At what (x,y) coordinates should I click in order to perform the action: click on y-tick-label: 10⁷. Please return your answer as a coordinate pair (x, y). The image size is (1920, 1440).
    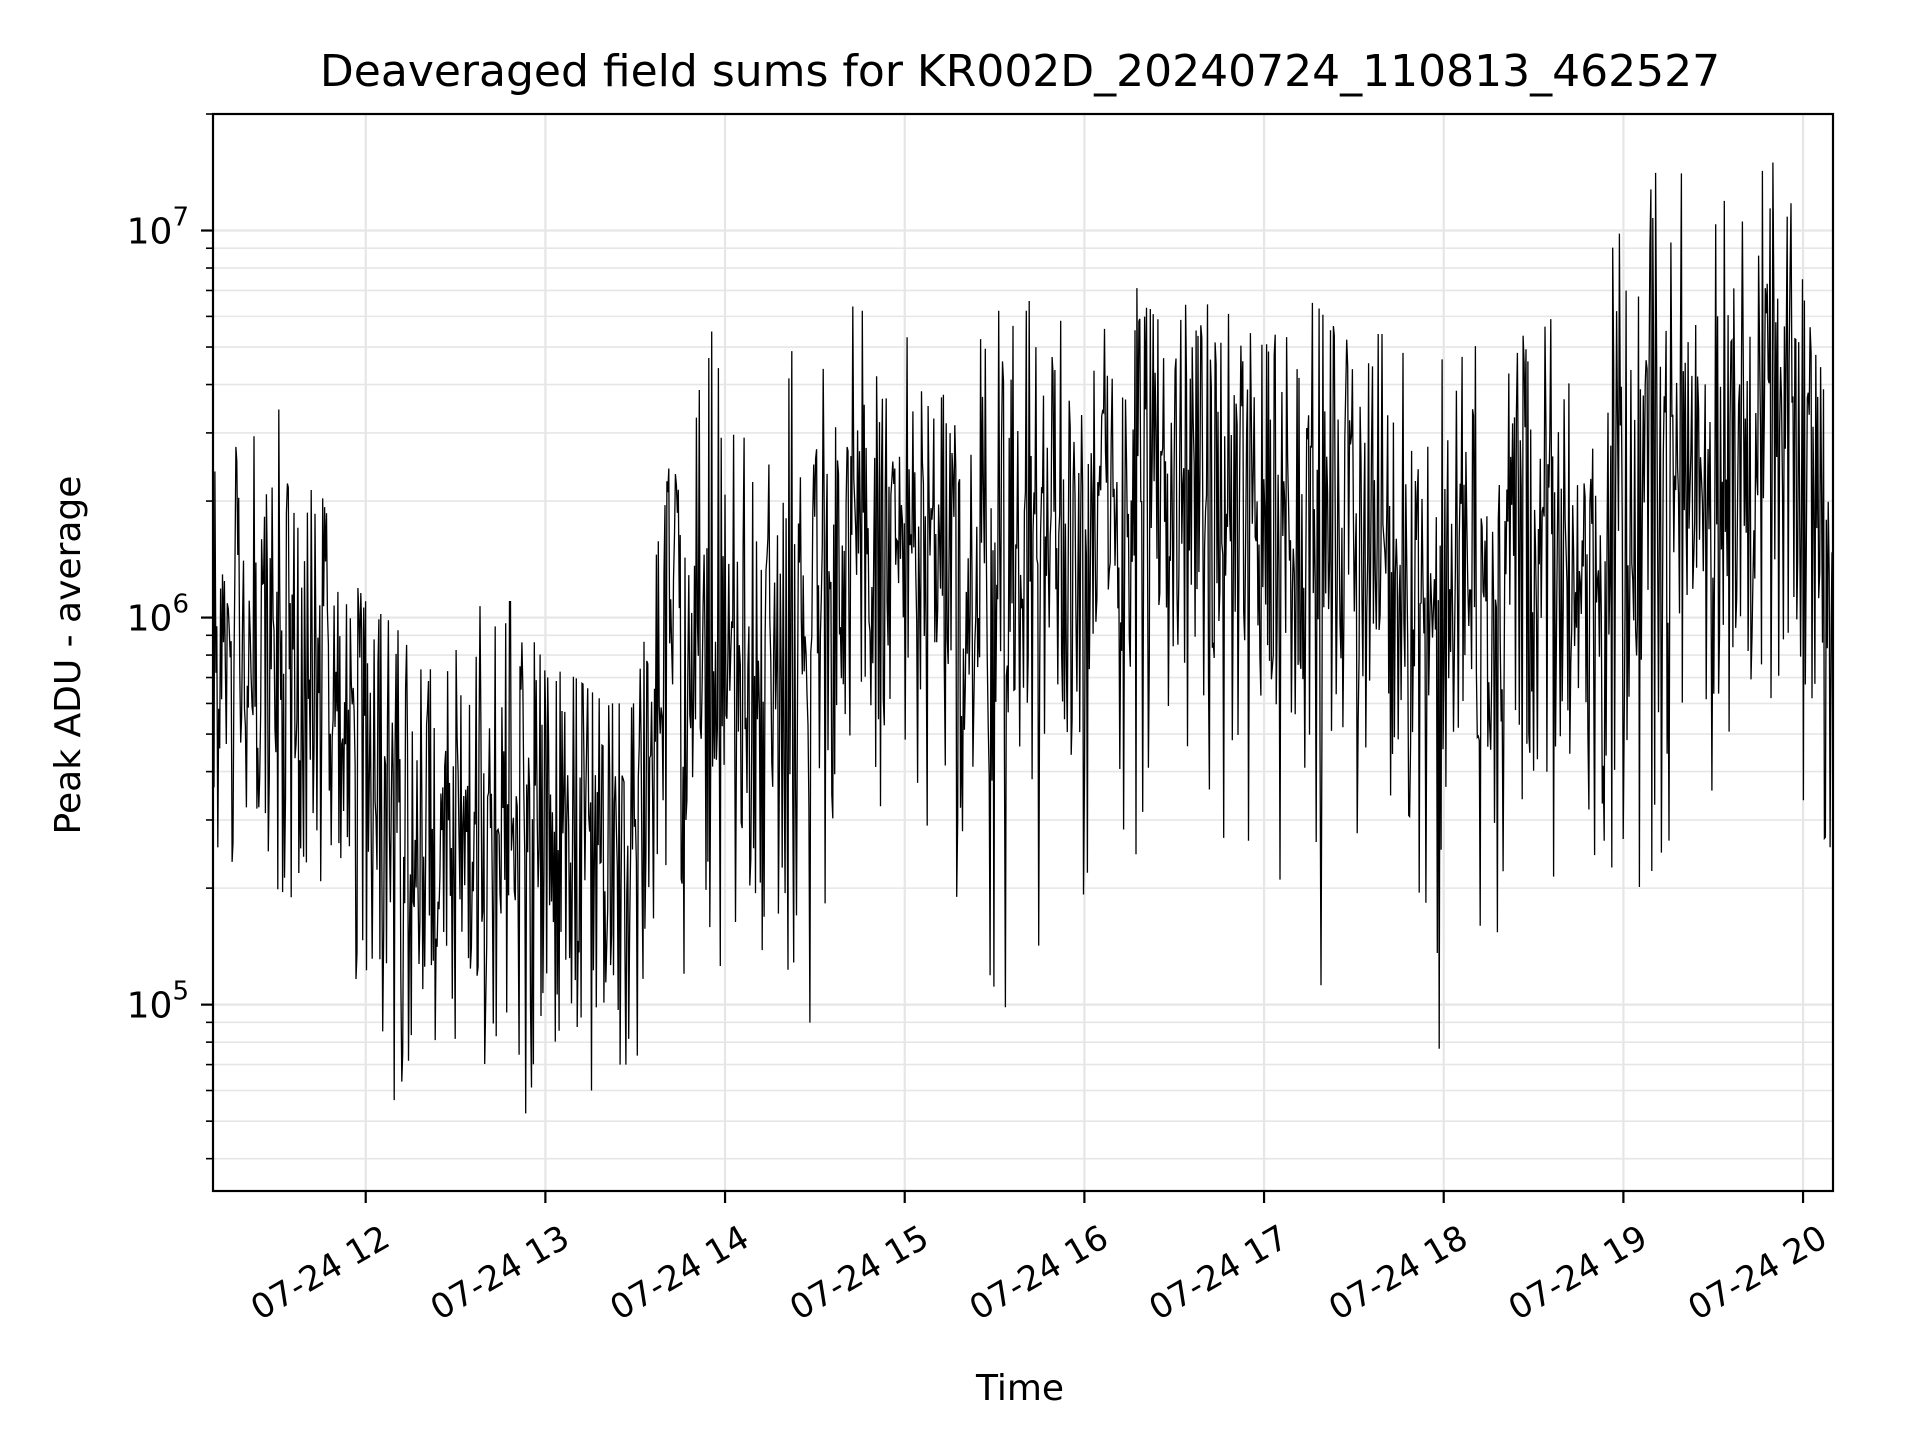
    Looking at the image, I should click on (158, 228).